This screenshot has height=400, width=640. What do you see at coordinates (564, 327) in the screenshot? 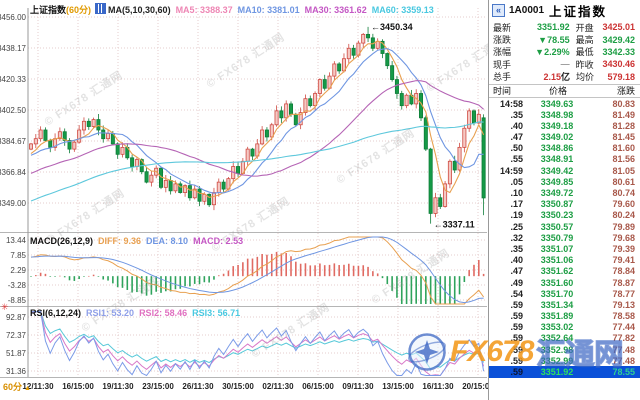
I see `tick-row: .59 3353.02 77.44` at bounding box center [564, 327].